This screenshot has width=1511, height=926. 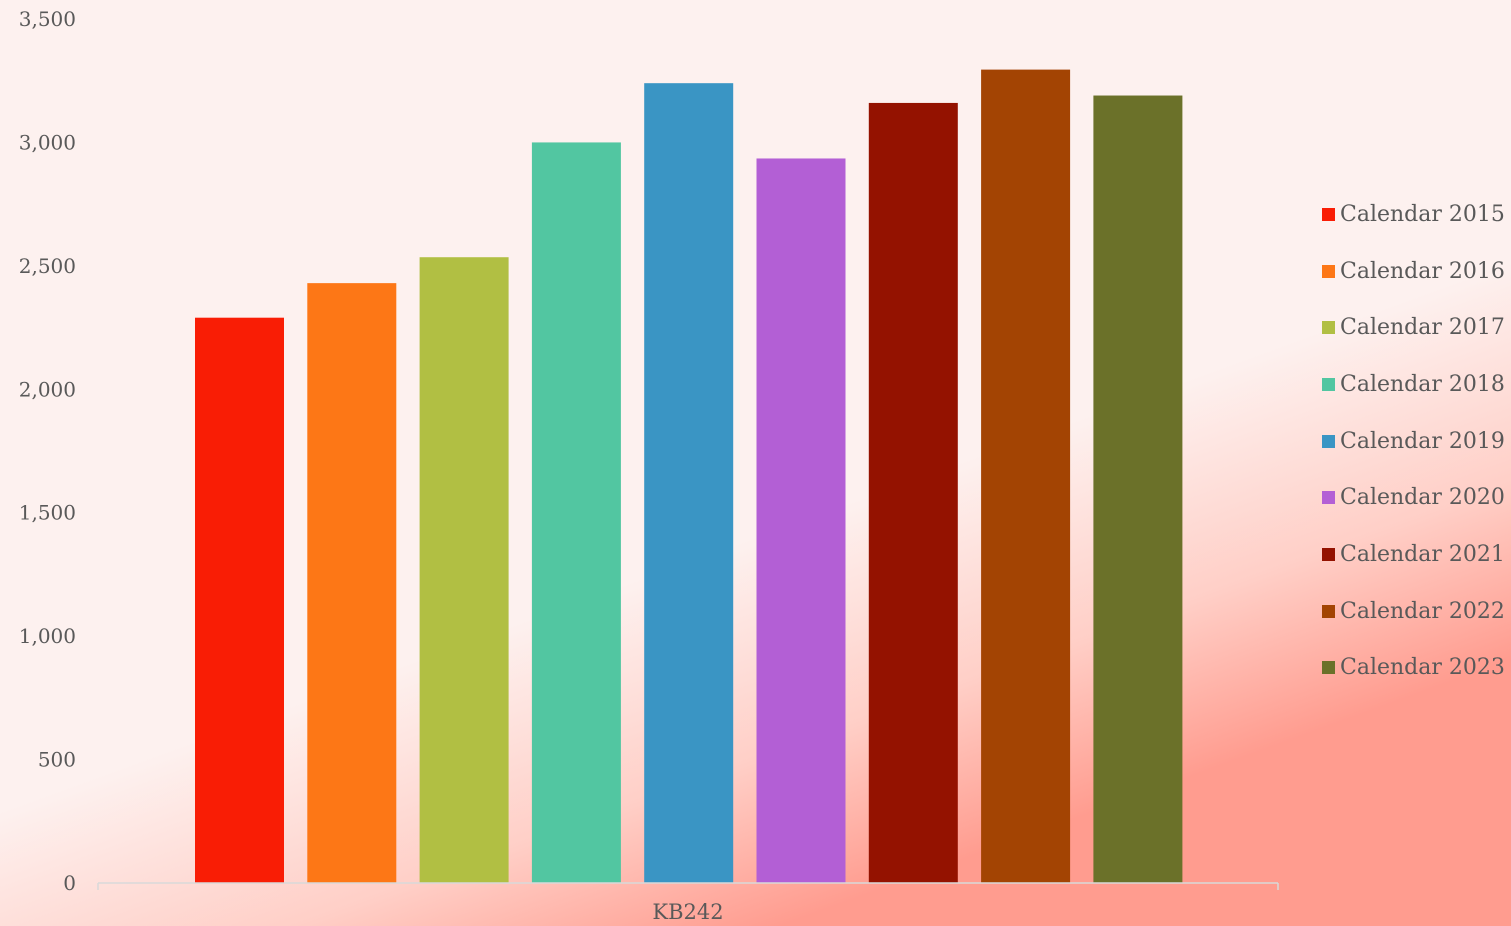 I want to click on y-tick-label: 500, so click(x=57, y=760).